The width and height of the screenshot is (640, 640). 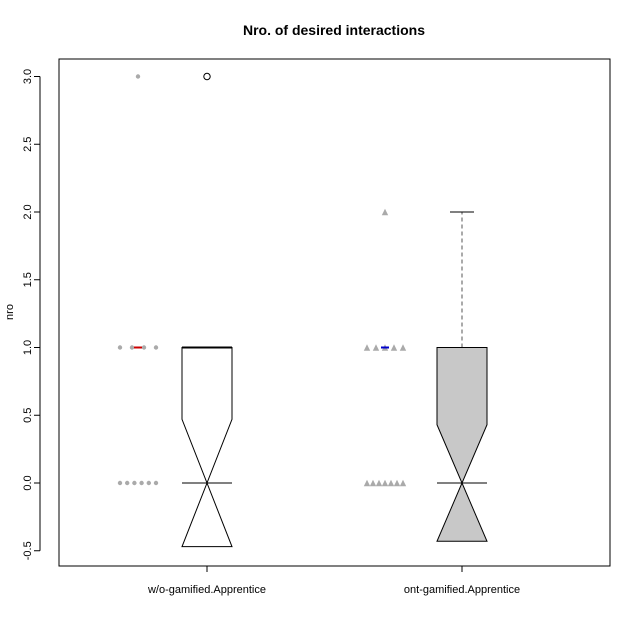 I want to click on y-tick-label: 2.5, so click(x=28, y=144).